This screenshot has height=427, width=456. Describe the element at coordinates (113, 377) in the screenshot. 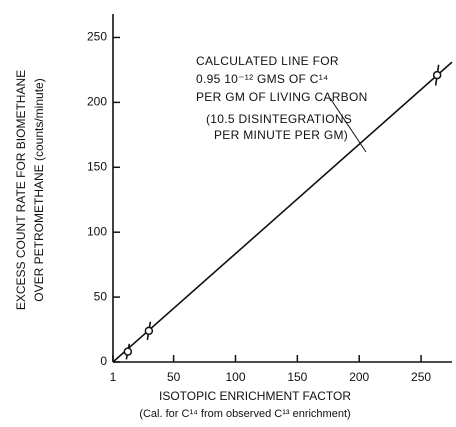

I see `x-tick-label: 1` at that location.